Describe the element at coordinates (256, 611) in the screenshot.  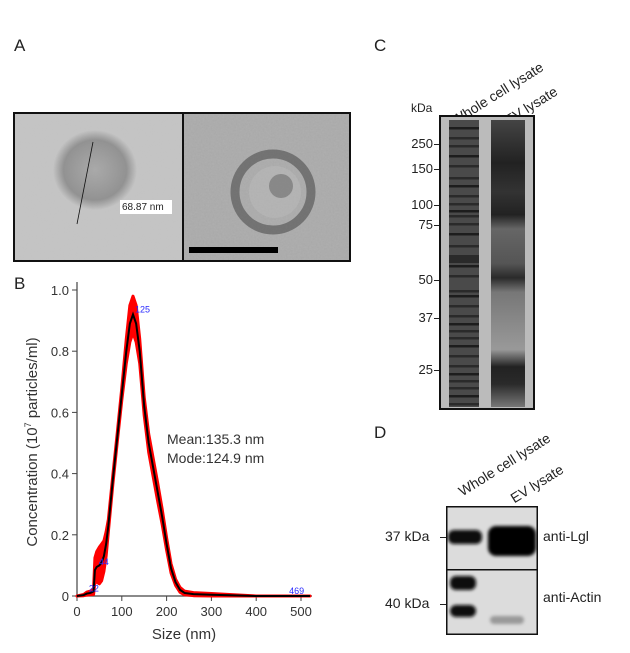
I see `x-tick-label: 400` at that location.